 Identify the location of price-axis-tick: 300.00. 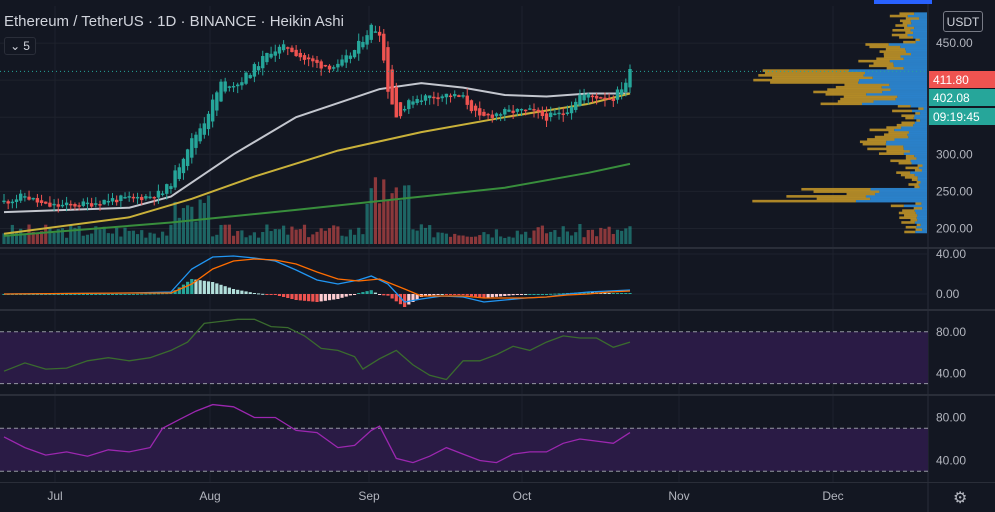
(954, 154).